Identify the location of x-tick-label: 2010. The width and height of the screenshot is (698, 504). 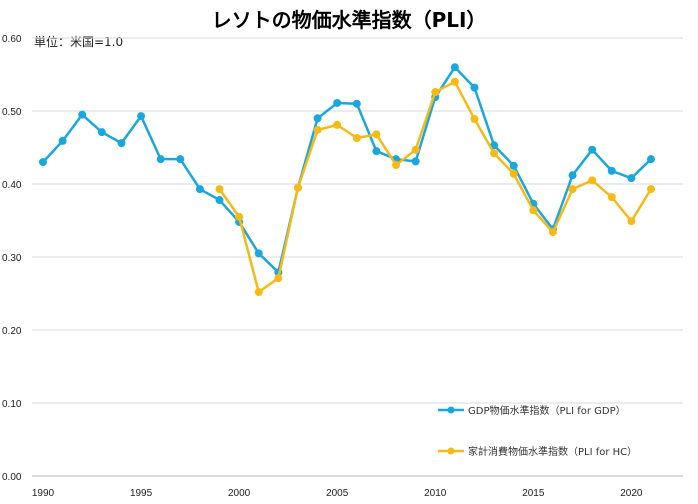
(435, 493).